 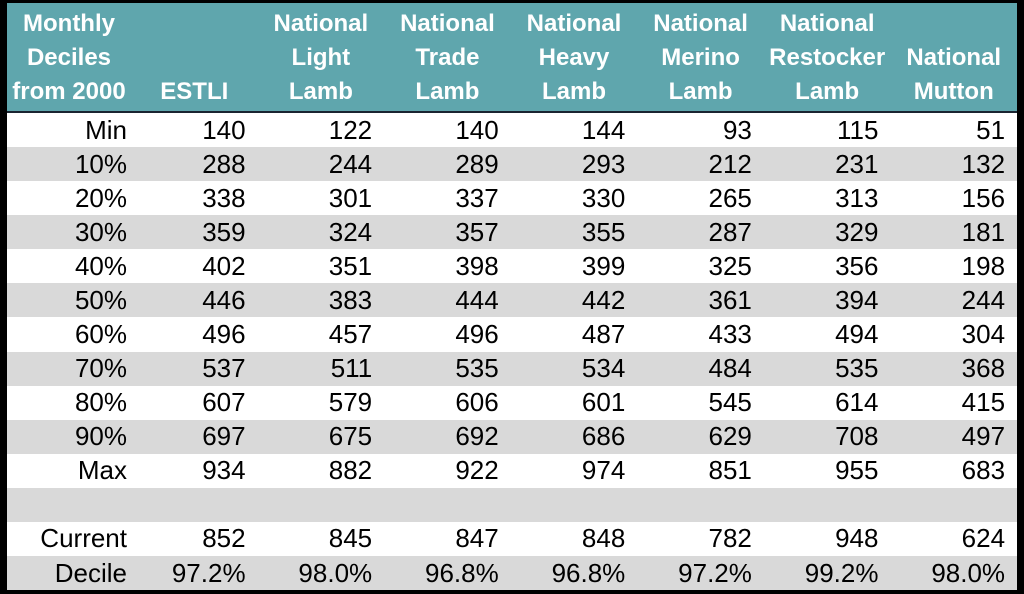 I want to click on data-cell: 782, so click(x=730, y=538).